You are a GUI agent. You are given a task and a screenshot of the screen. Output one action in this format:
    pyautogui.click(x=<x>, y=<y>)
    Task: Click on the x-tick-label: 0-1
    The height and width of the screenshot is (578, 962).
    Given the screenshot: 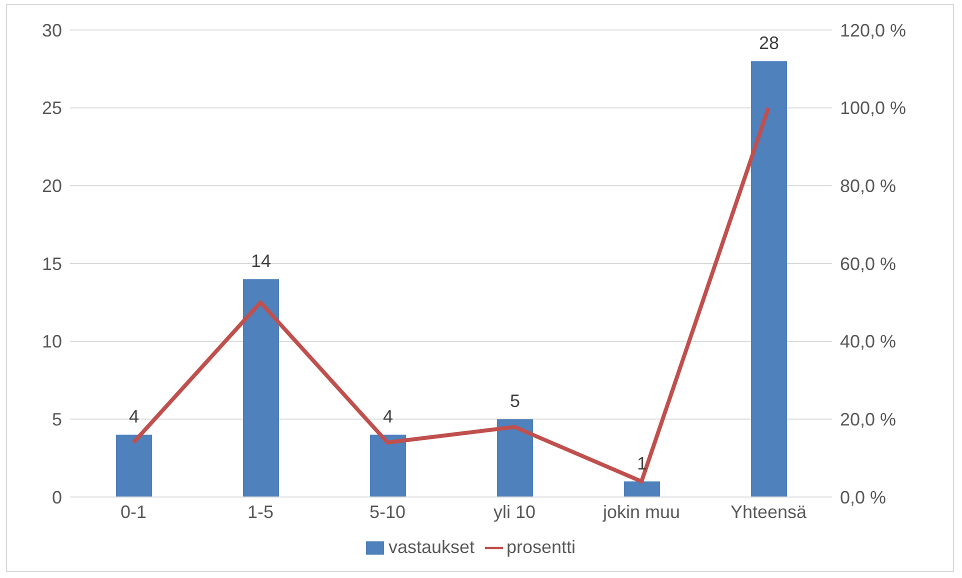 What is the action you would take?
    pyautogui.click(x=133, y=512)
    